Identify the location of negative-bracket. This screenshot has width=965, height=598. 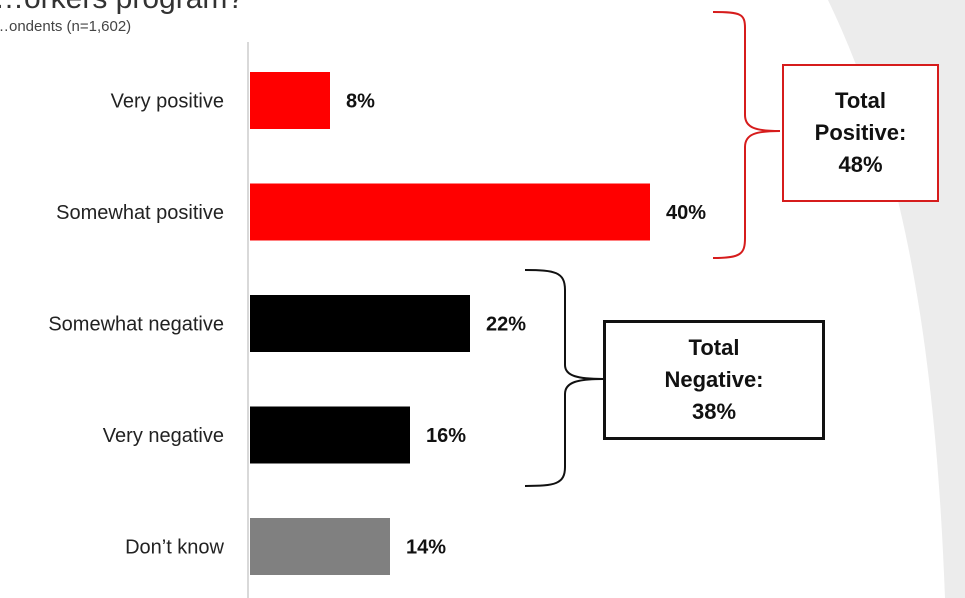
(564, 378).